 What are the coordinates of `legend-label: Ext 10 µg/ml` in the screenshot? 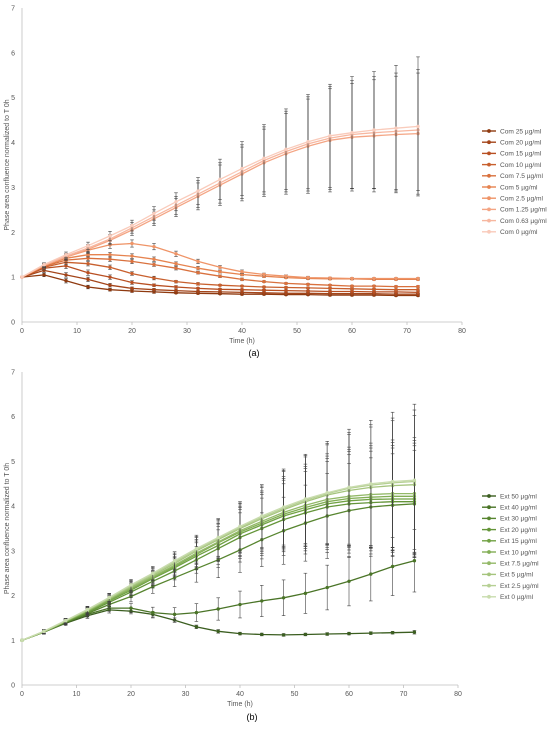 It's located at (518, 552).